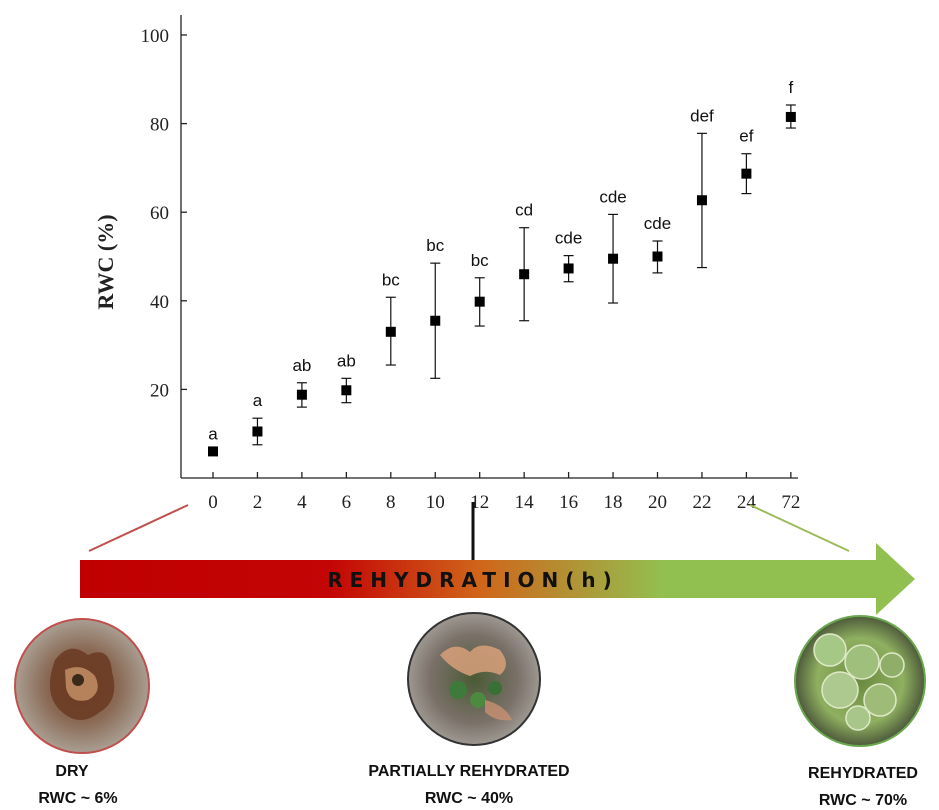 The width and height of the screenshot is (939, 810). Describe the element at coordinates (790, 502) in the screenshot. I see `x-tick-label: 72` at that location.